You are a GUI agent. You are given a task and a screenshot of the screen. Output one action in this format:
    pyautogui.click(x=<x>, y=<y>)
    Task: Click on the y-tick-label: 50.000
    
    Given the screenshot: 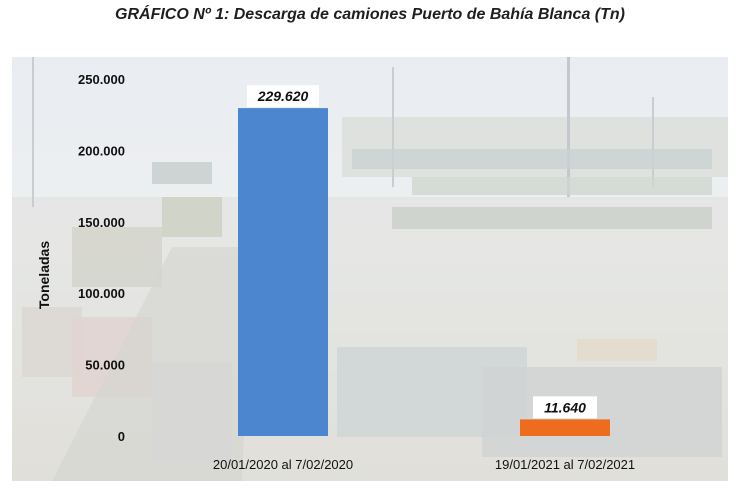 What is the action you would take?
    pyautogui.click(x=105, y=365)
    